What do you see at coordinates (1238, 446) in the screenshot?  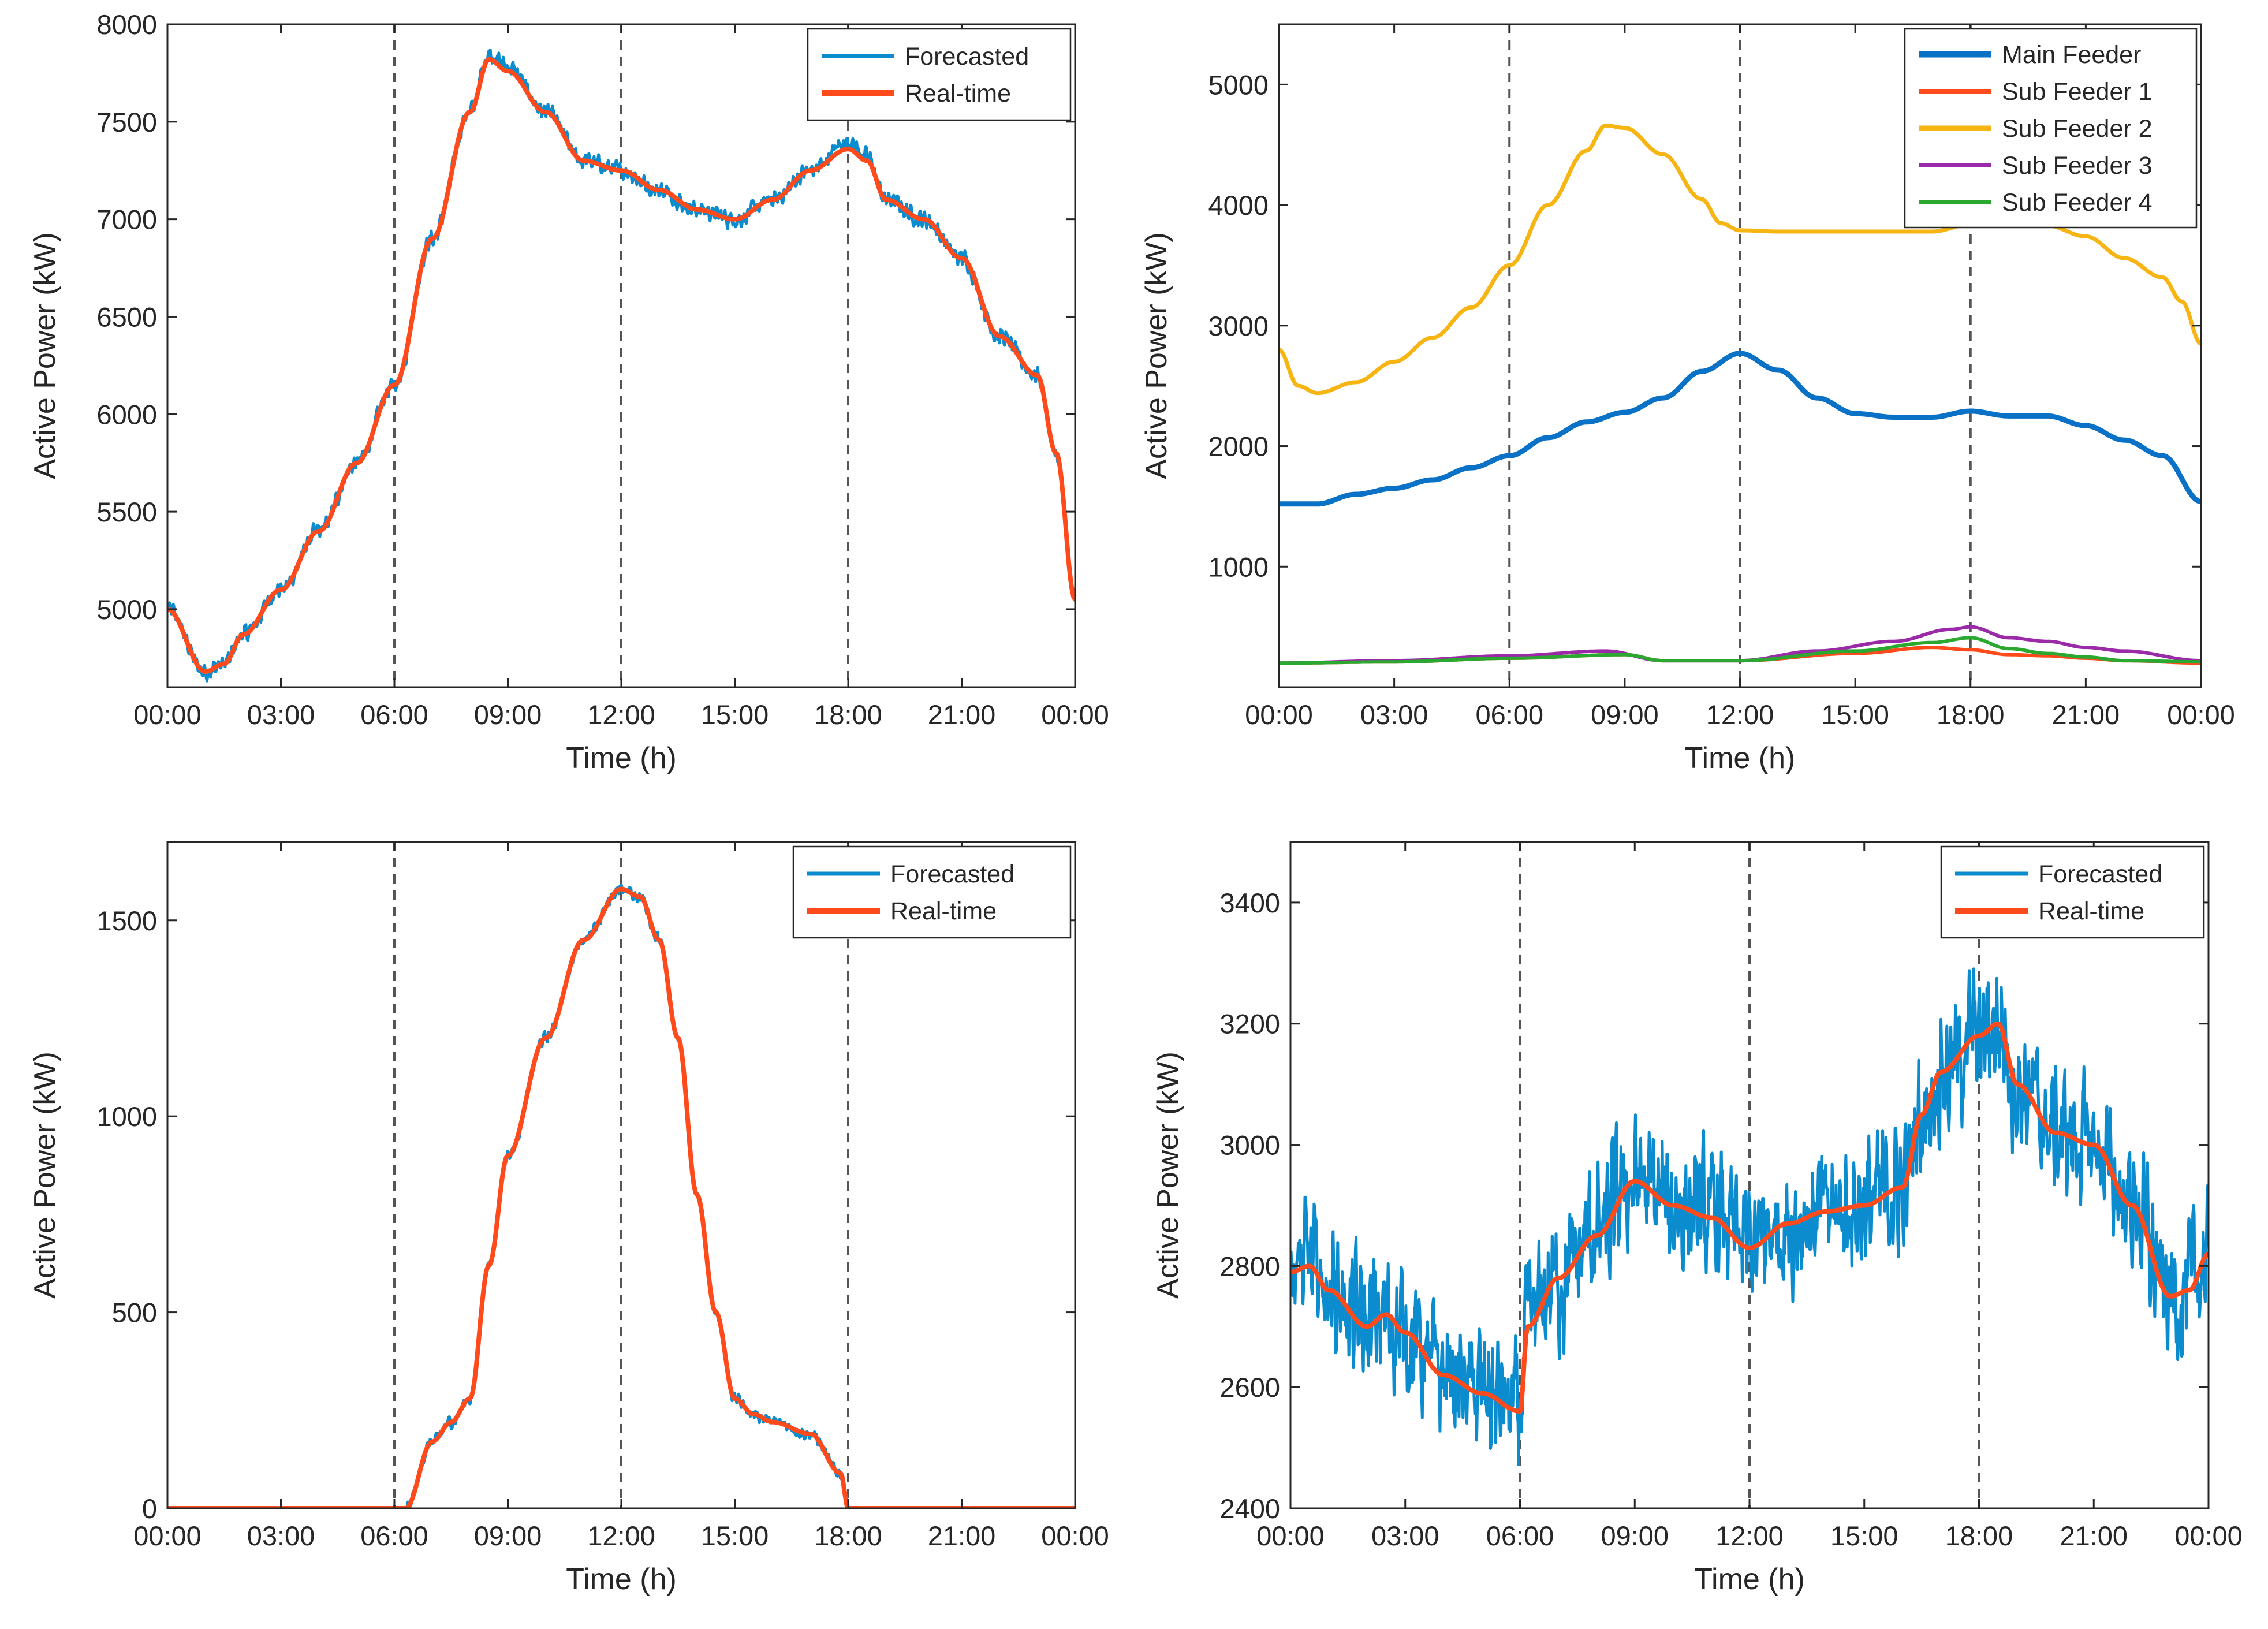 I see `y-tick-label: 2000` at bounding box center [1238, 446].